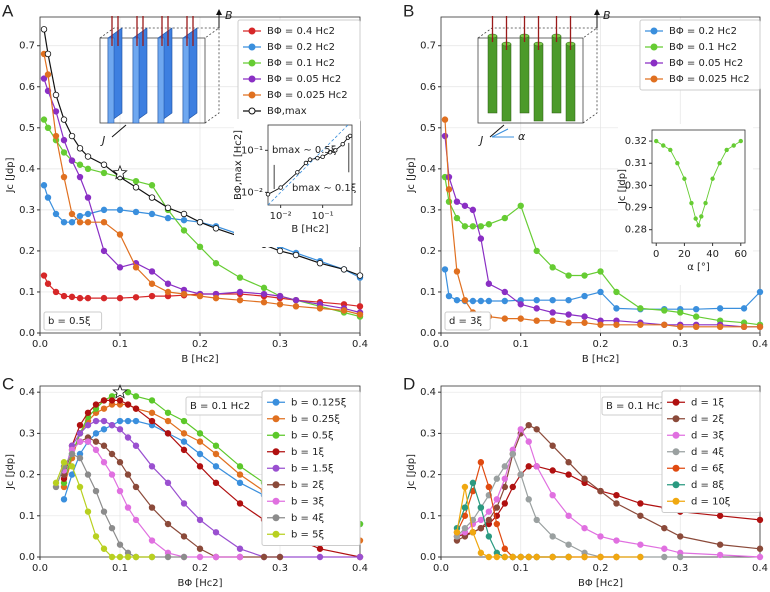 The width and height of the screenshot is (770, 592). What do you see at coordinates (297, 183) in the screenshot?
I see `inset-background` at bounding box center [297, 183].